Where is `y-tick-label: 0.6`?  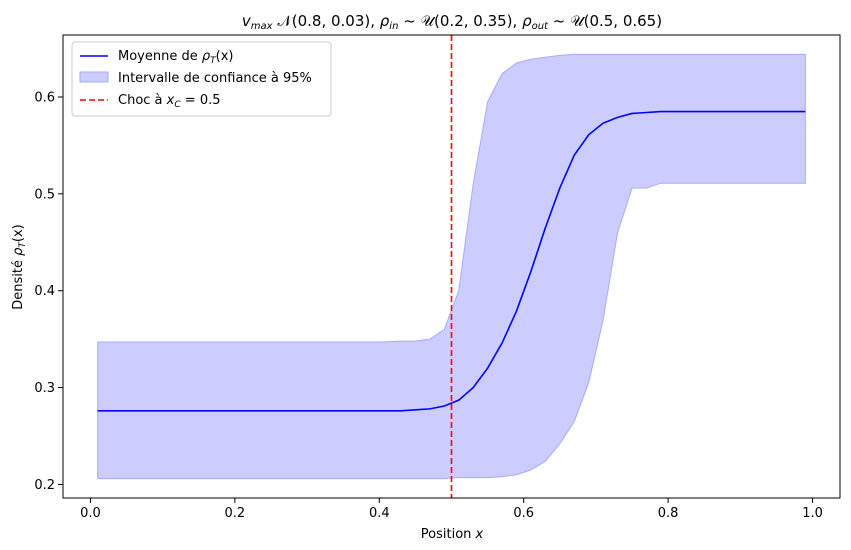 y-tick-label: 0.6 is located at coordinates (44, 97).